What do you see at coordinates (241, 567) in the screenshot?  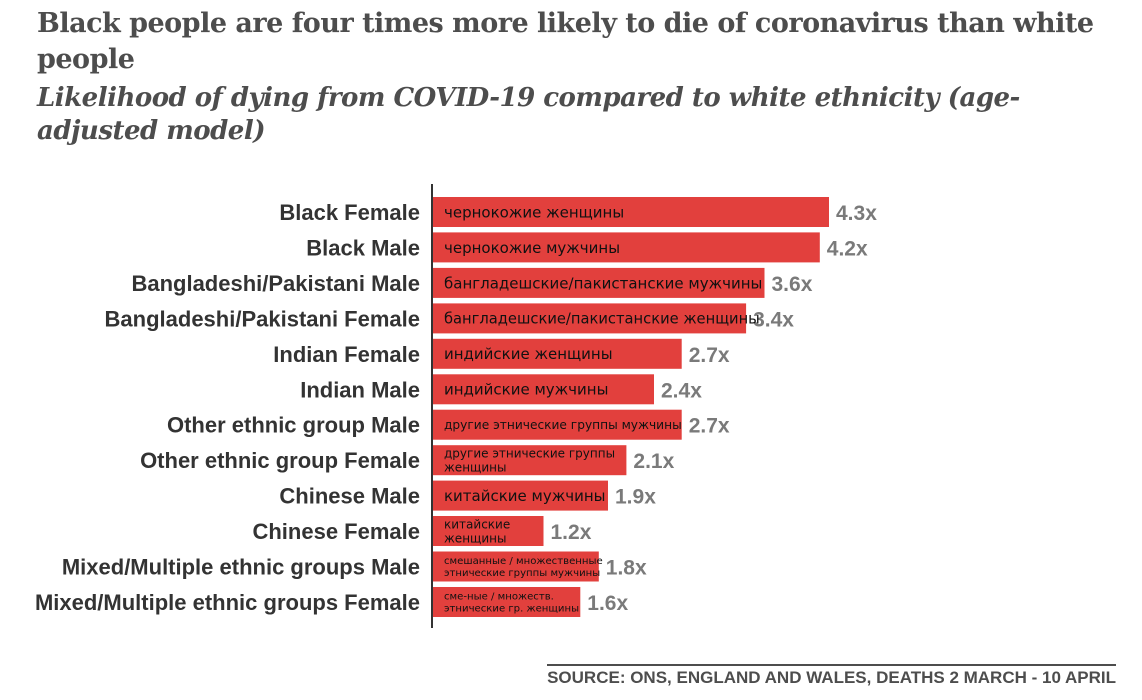 I see `category-label: Mixed/Multiple ethnic groups Male` at bounding box center [241, 567].